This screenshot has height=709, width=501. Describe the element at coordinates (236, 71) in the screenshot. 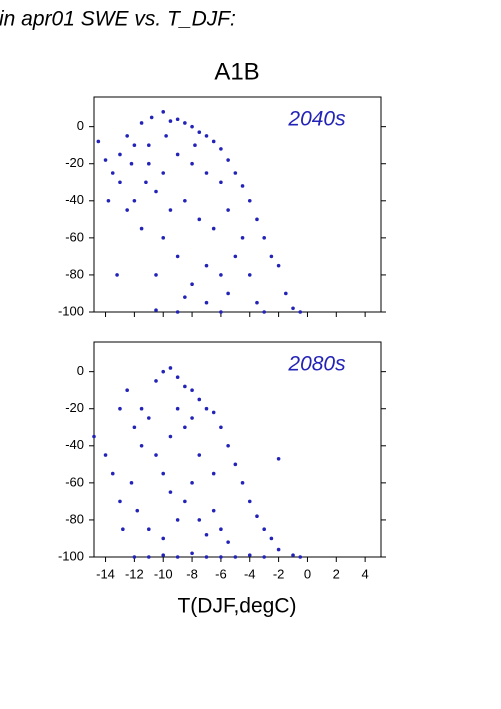

I see `chart-title: A1B` at that location.